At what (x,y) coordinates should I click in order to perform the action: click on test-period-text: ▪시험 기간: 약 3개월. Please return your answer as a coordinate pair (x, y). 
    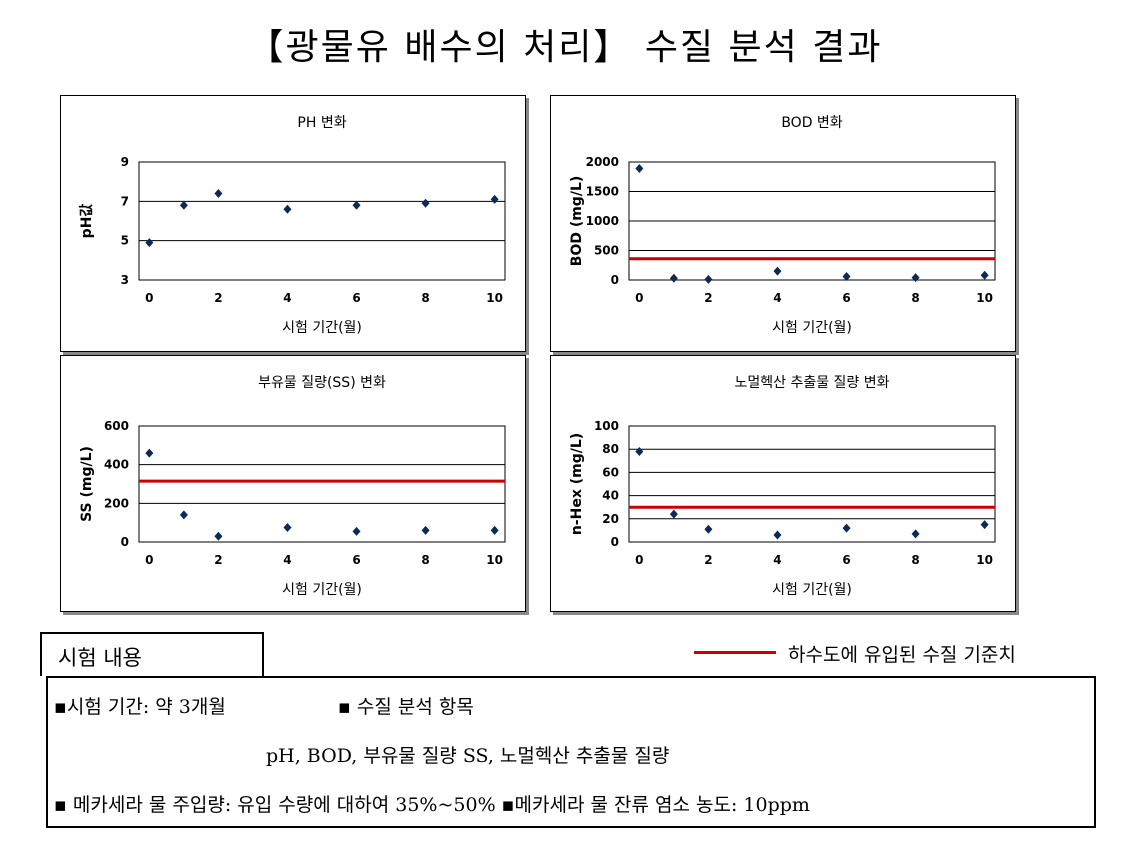
    Looking at the image, I should click on (140, 707).